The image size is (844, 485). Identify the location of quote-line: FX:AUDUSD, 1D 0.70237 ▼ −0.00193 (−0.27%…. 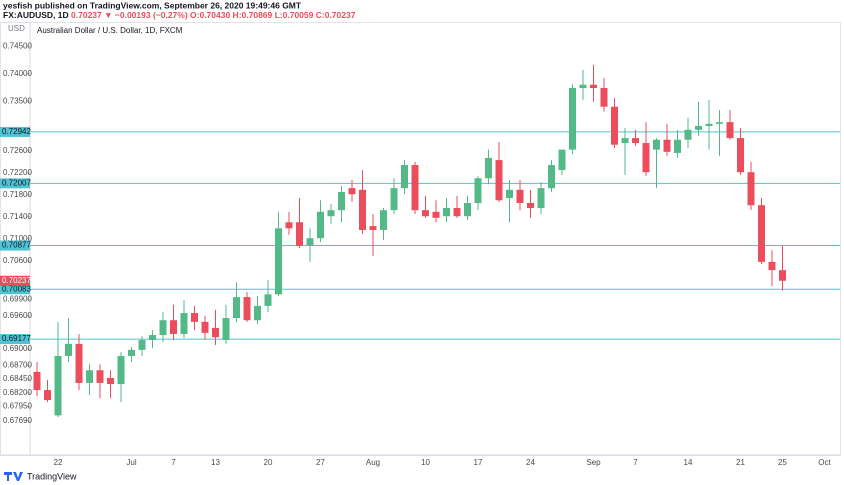
(179, 15).